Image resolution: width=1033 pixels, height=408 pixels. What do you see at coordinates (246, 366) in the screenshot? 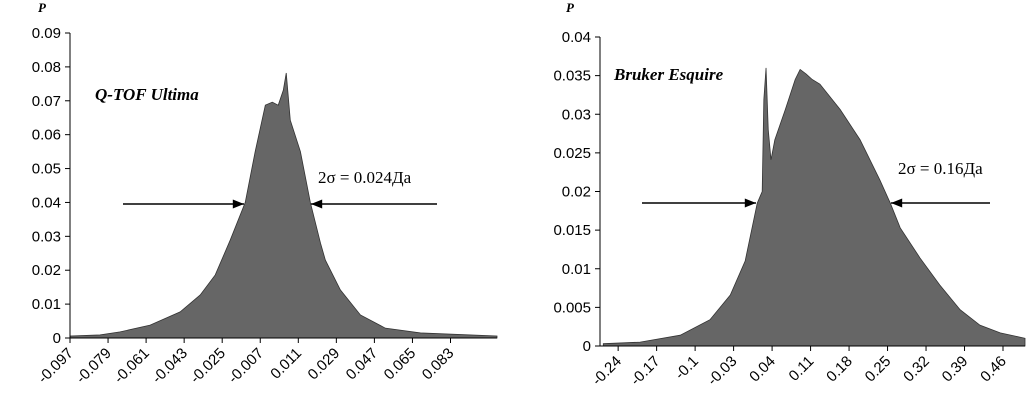
I see `x-tick-label: -0.007` at bounding box center [246, 366].